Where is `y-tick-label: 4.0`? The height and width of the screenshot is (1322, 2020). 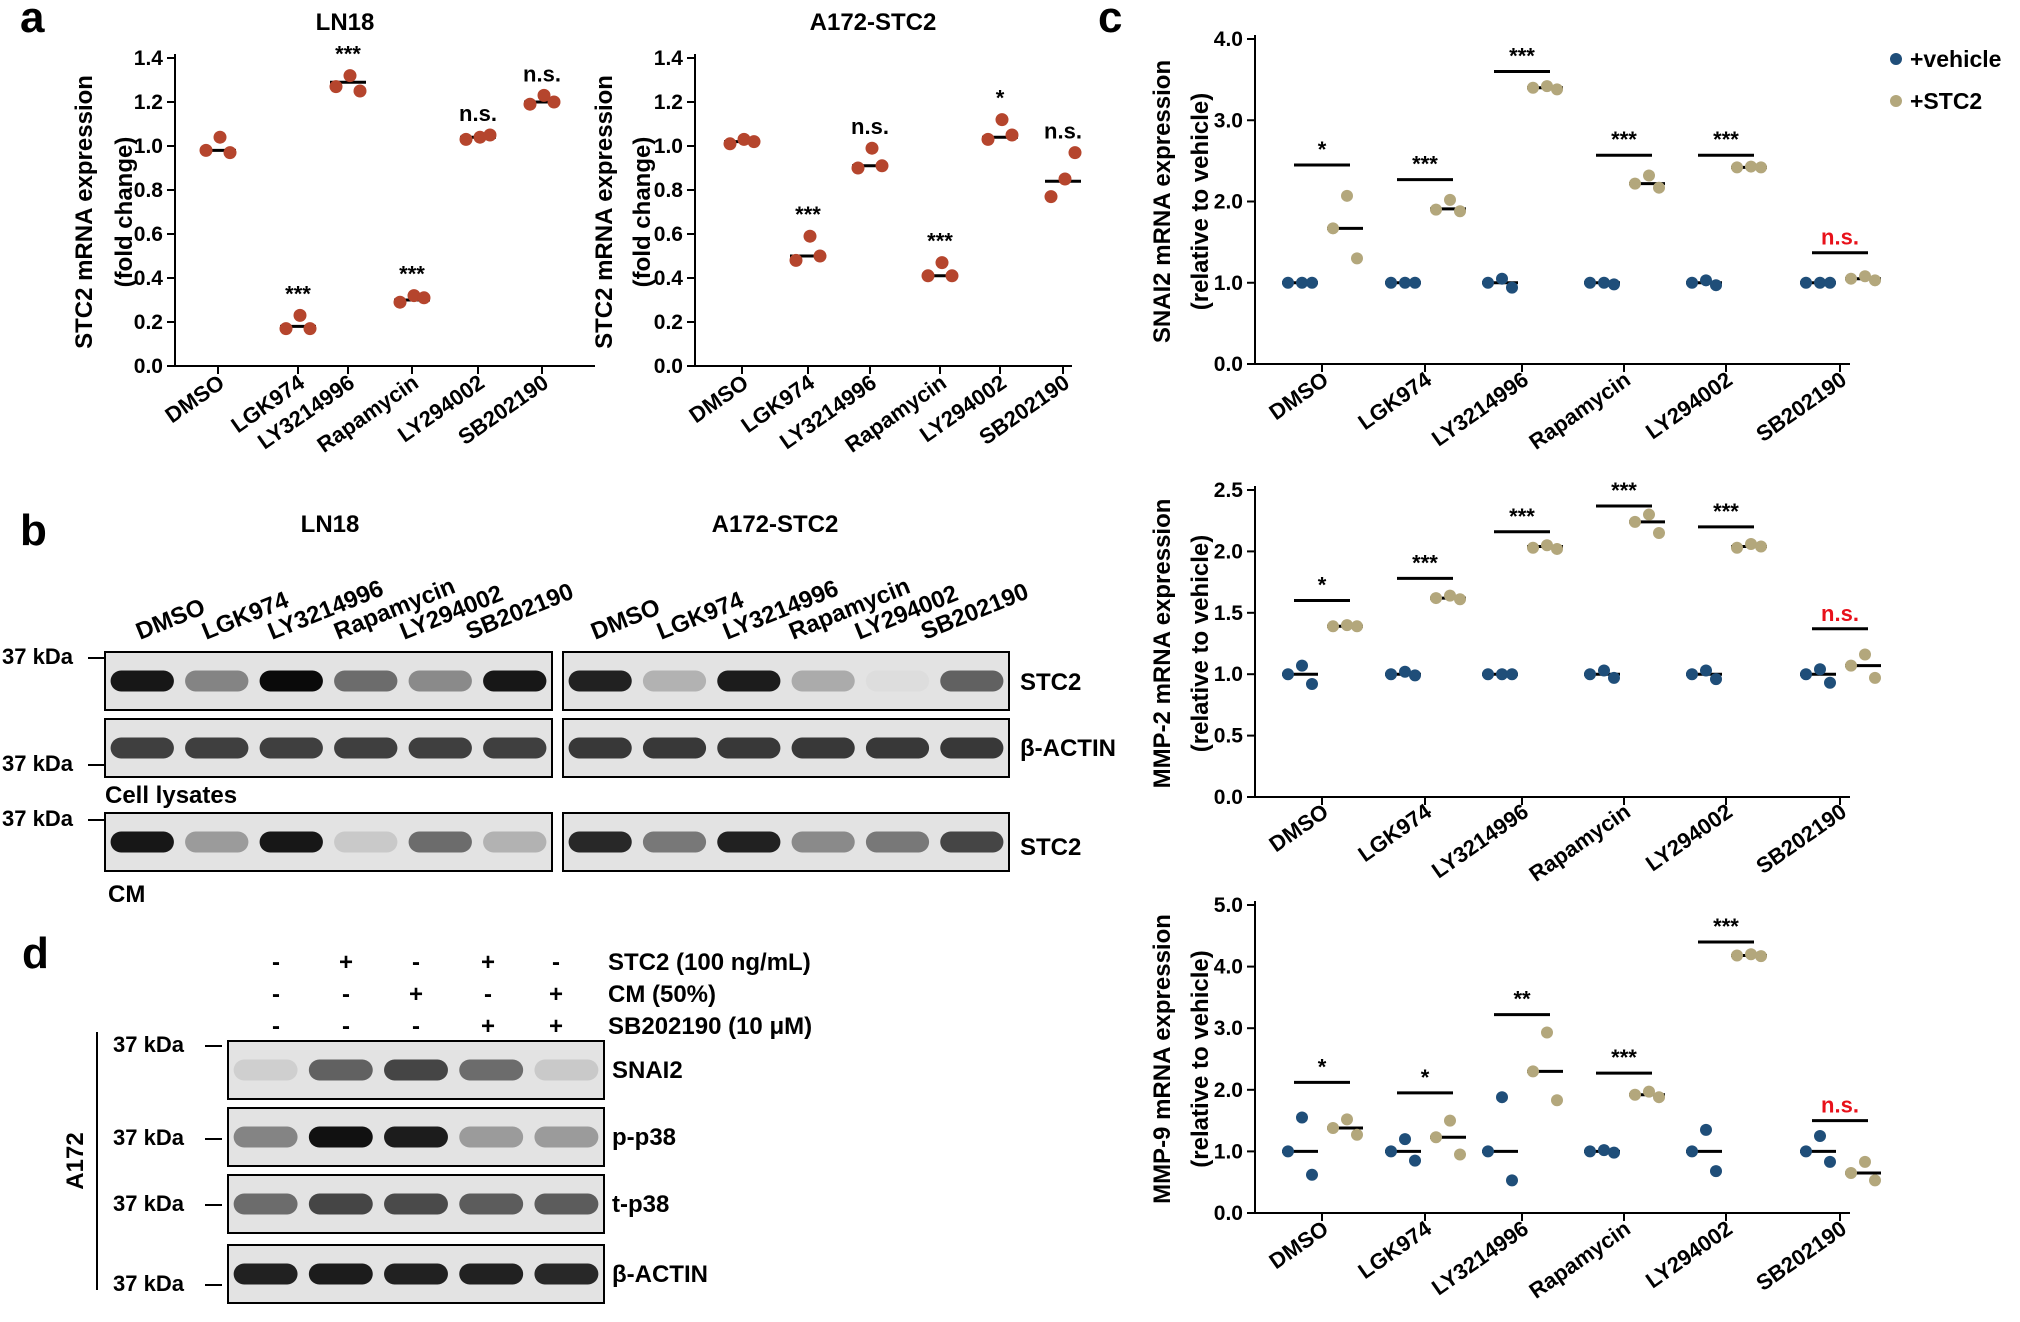 y-tick-label: 4.0 is located at coordinates (1228, 967).